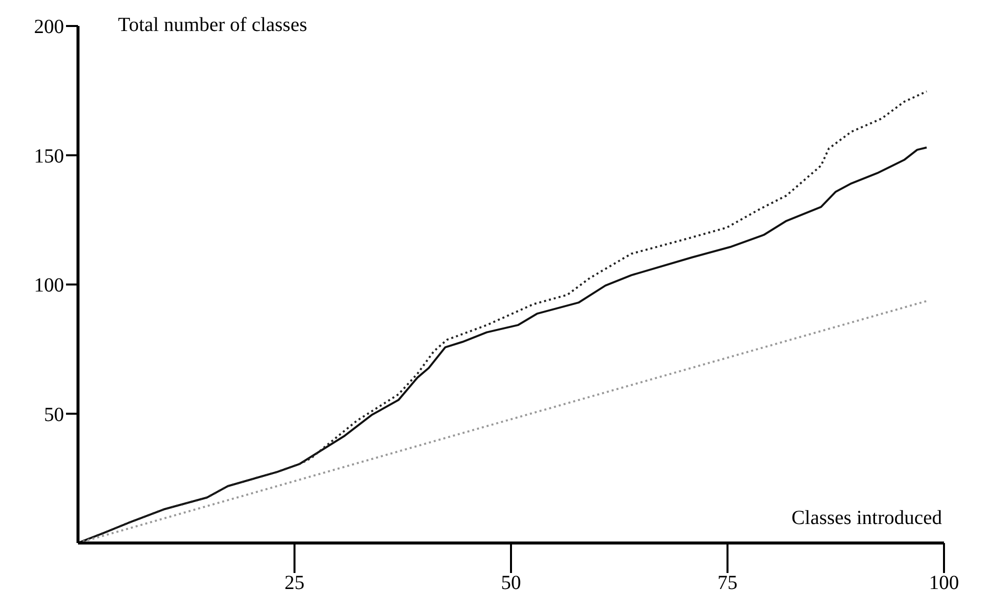  Describe the element at coordinates (944, 583) in the screenshot. I see `x-tick-label: 100` at that location.